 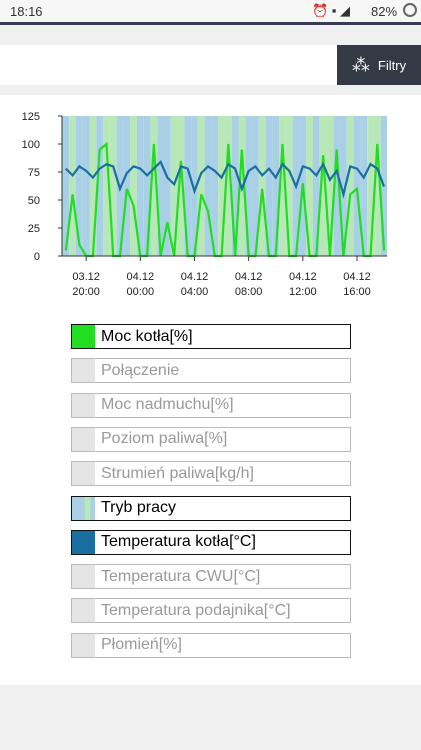 What do you see at coordinates (86, 277) in the screenshot?
I see `x-tick-date: 03.12` at bounding box center [86, 277].